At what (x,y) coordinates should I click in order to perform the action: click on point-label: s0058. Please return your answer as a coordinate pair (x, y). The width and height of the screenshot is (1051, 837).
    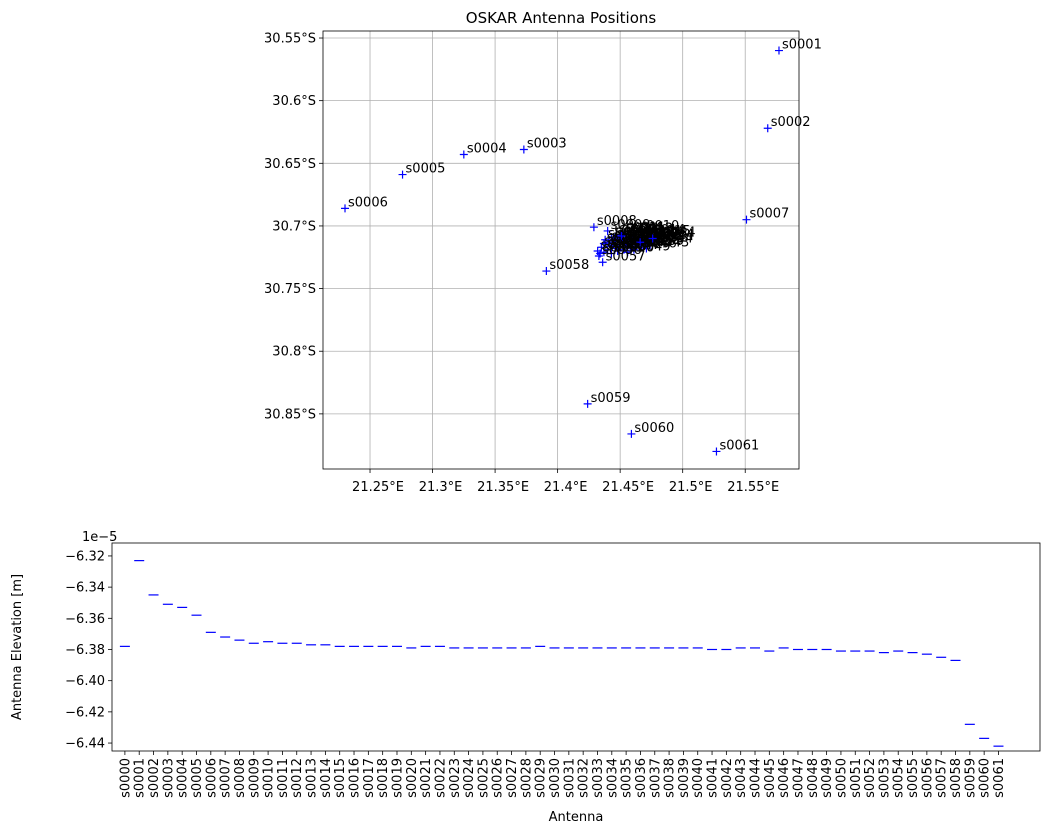
    Looking at the image, I should click on (569, 265).